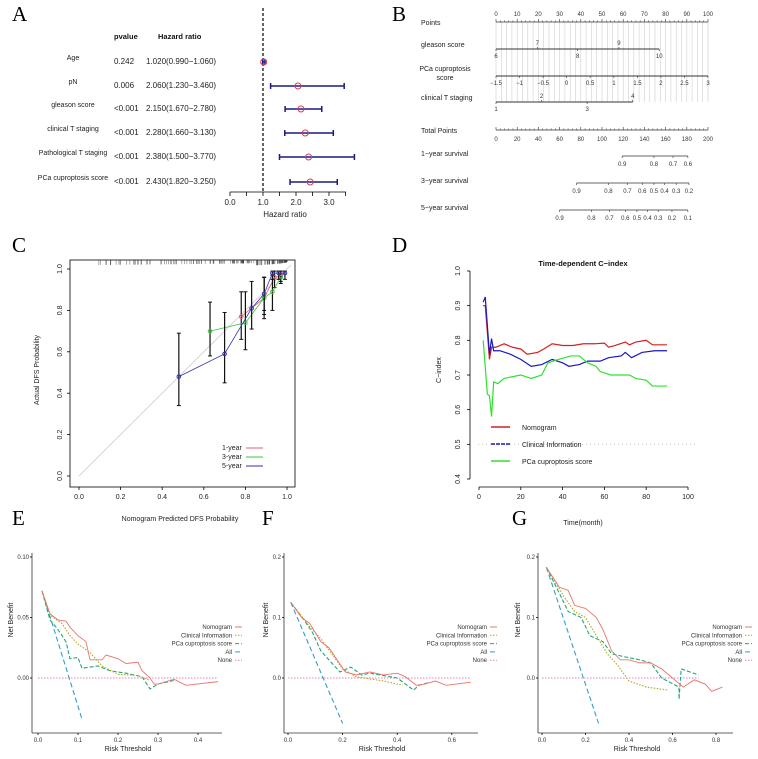 The height and width of the screenshot is (759, 758). I want to click on plot-frame, so click(182, 373).